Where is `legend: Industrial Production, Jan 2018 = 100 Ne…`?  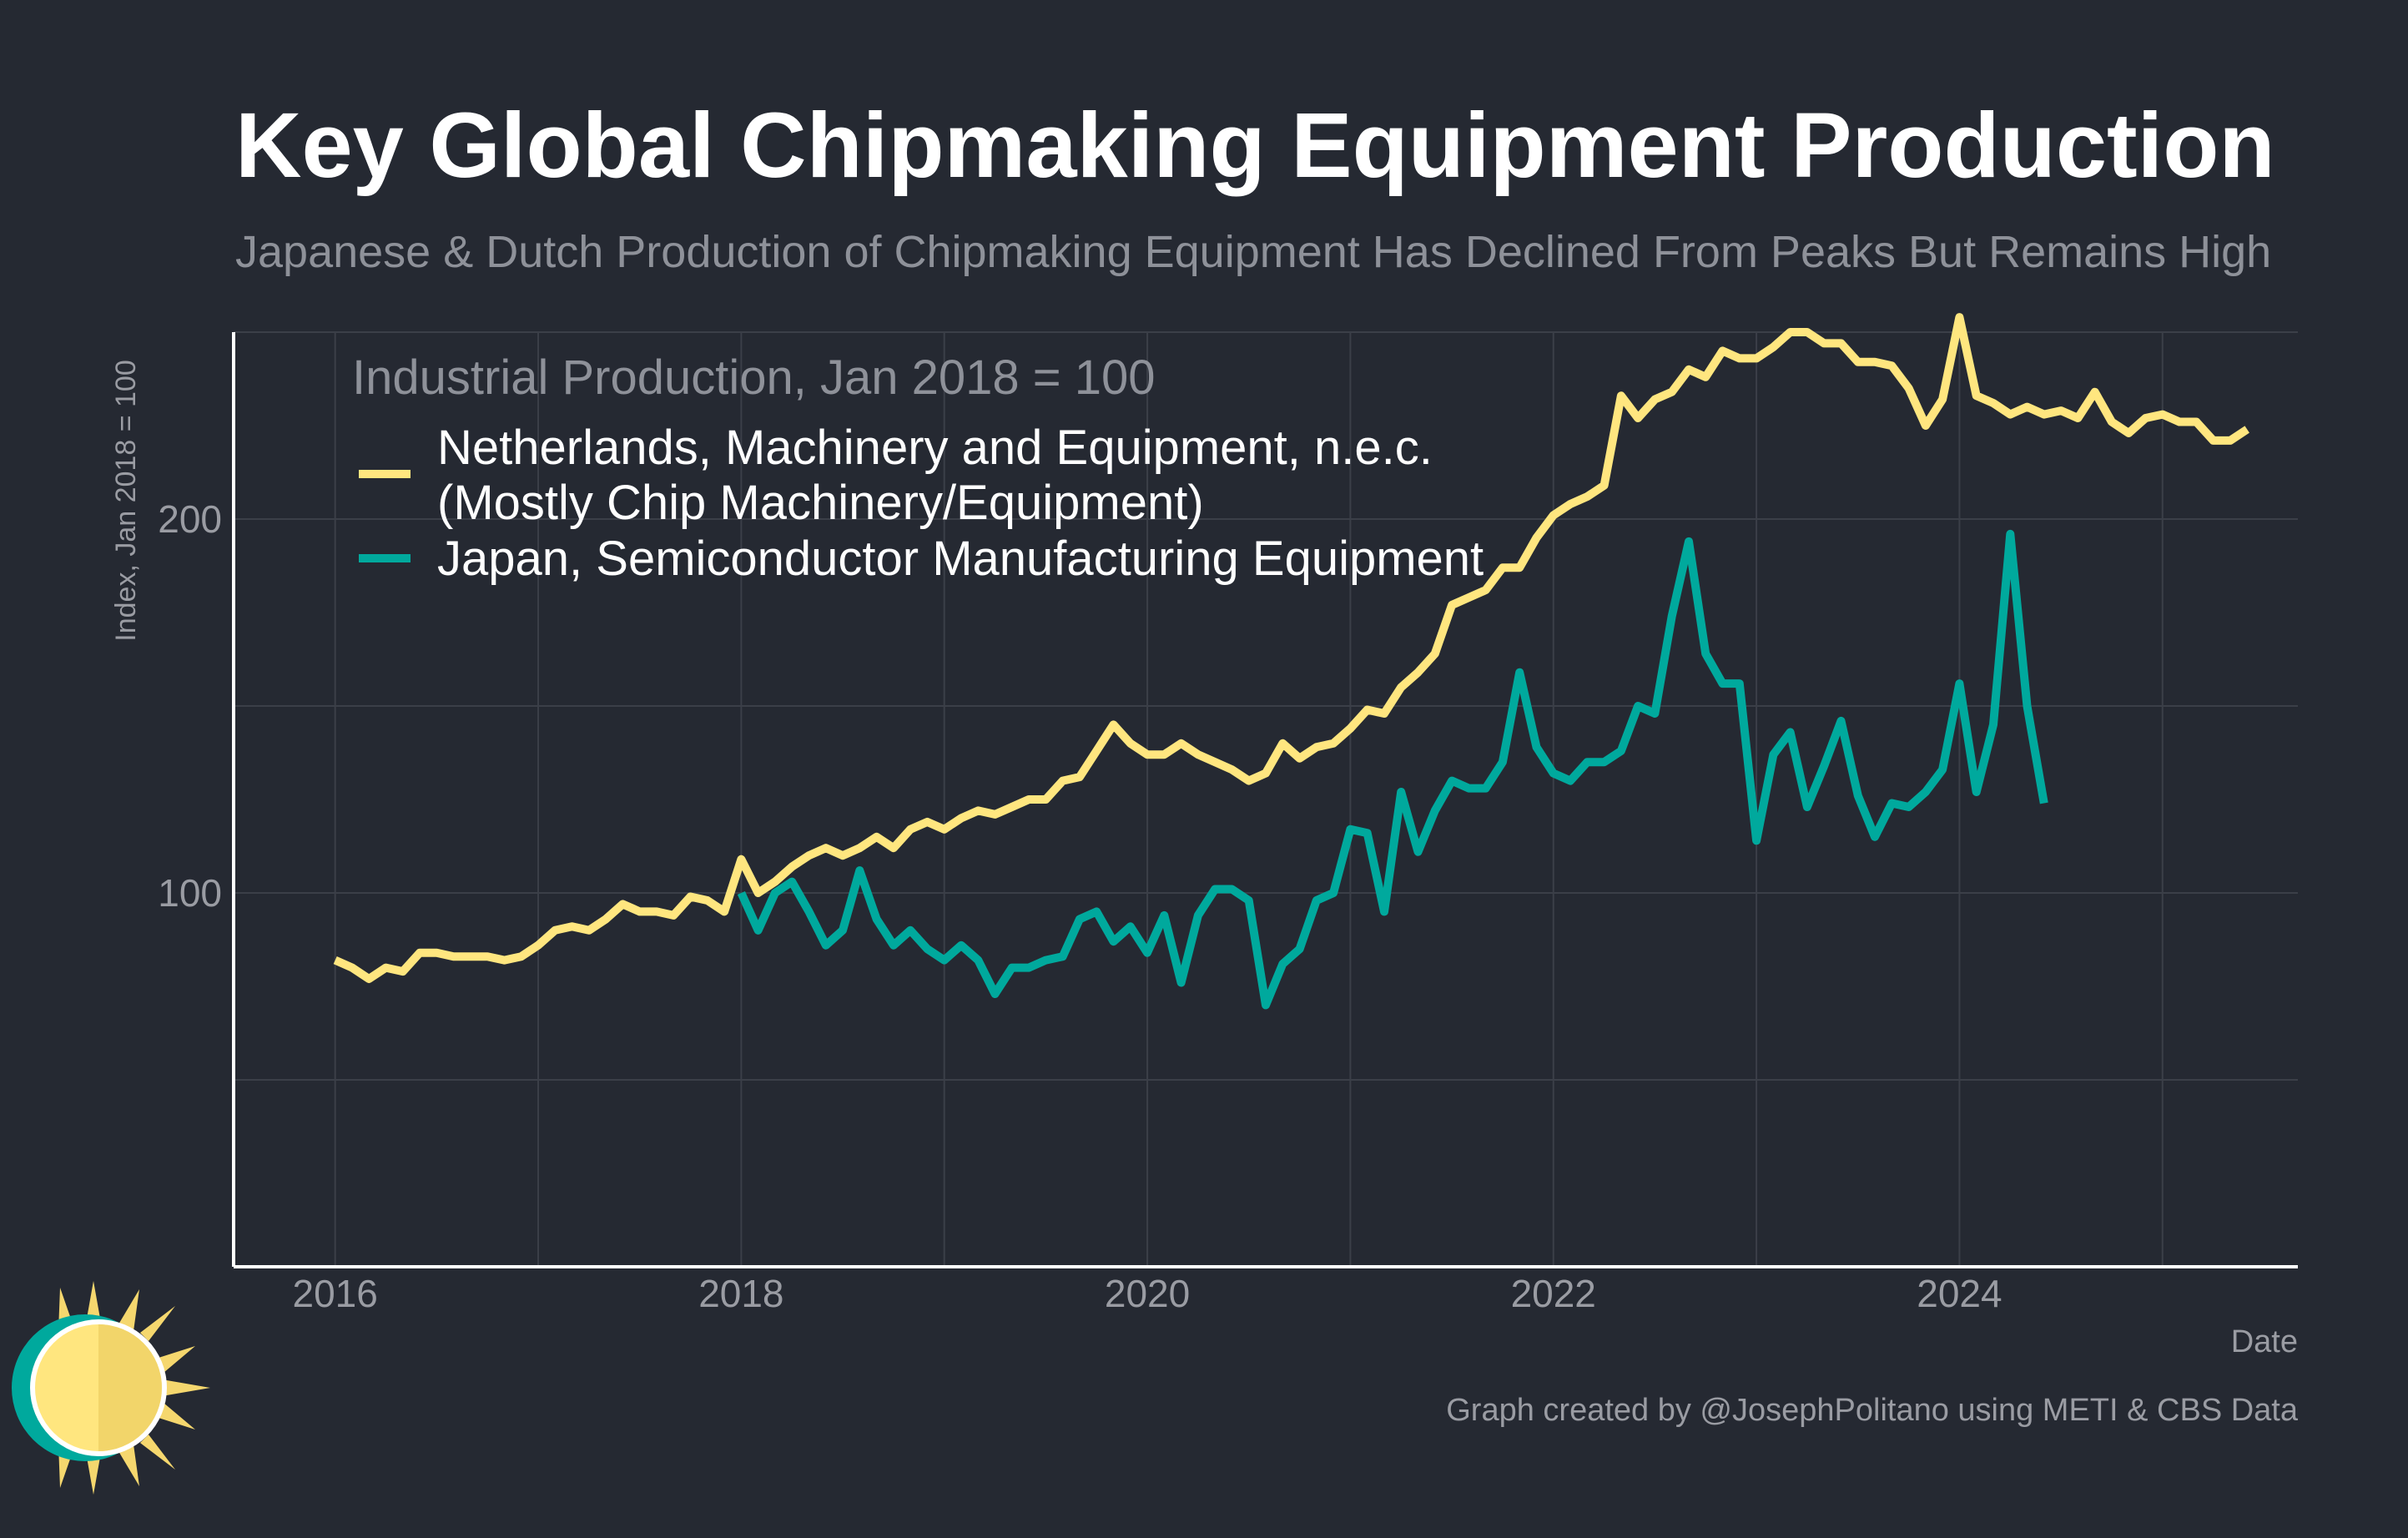
legend: Industrial Production, Jan 2018 = 100 Ne… is located at coordinates (918, 468).